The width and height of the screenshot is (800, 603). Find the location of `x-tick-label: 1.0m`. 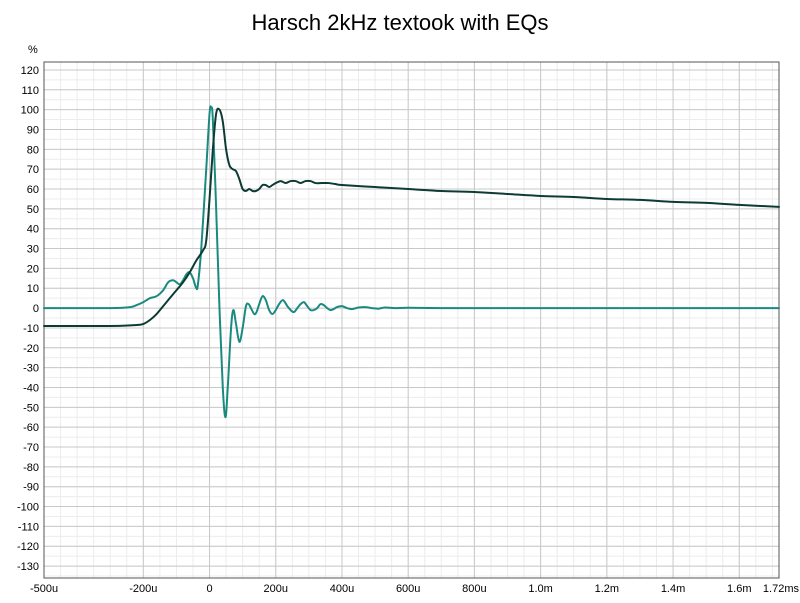

x-tick-label: 1.0m is located at coordinates (540, 589).